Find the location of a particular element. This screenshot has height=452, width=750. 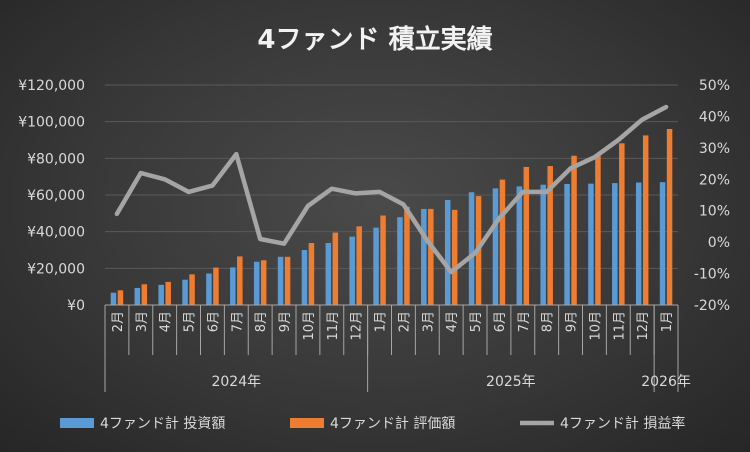

legend-label: 4ファンド計 損益率 is located at coordinates (622, 423).